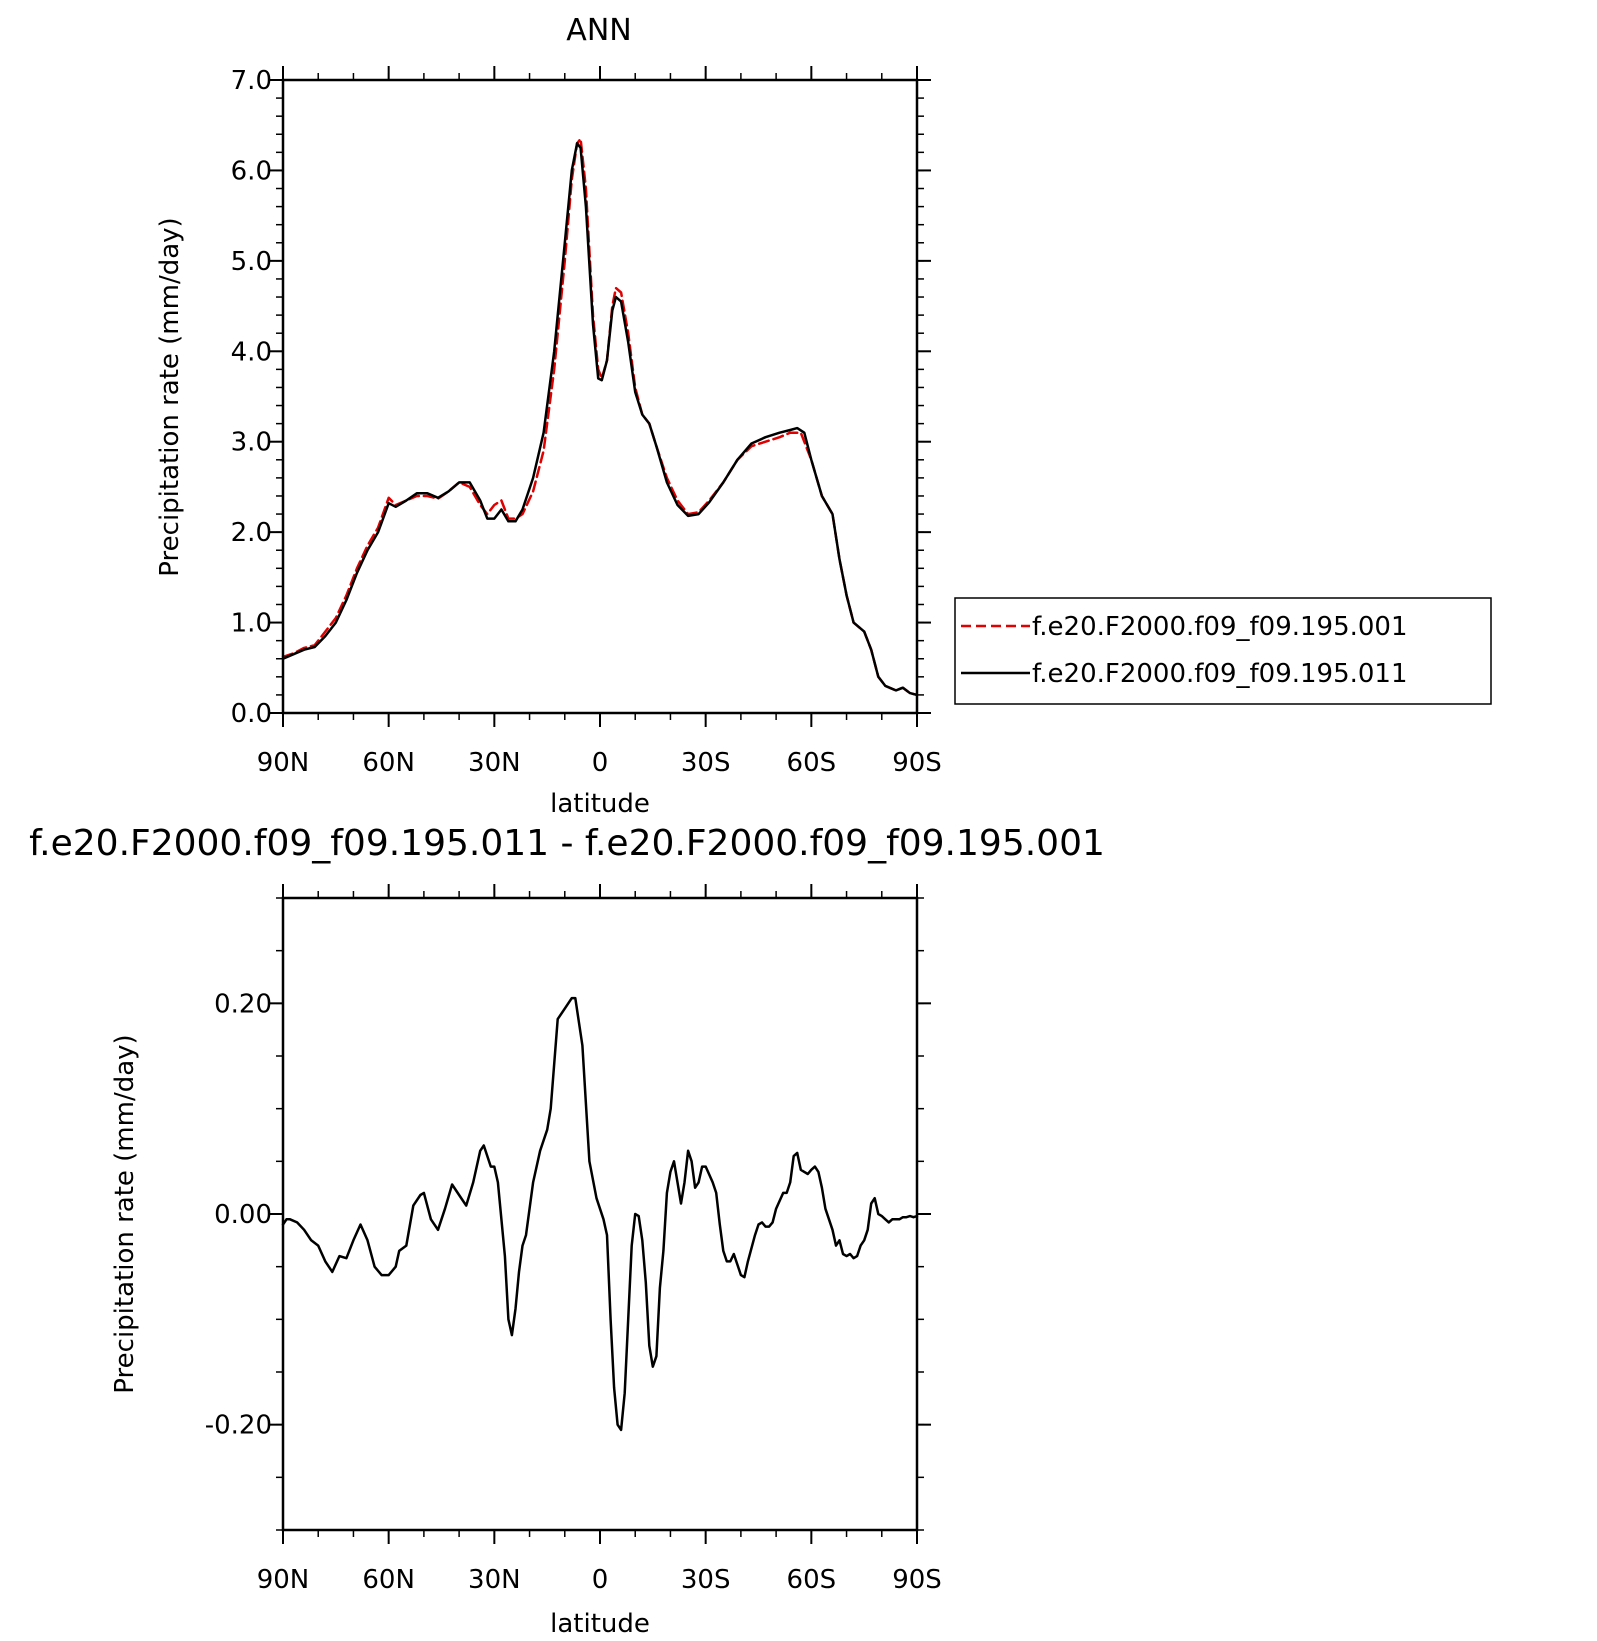 Image resolution: width=1597 pixels, height=1641 pixels. Describe the element at coordinates (251, 533) in the screenshot. I see `top-y-tick-label: 2.0` at that location.